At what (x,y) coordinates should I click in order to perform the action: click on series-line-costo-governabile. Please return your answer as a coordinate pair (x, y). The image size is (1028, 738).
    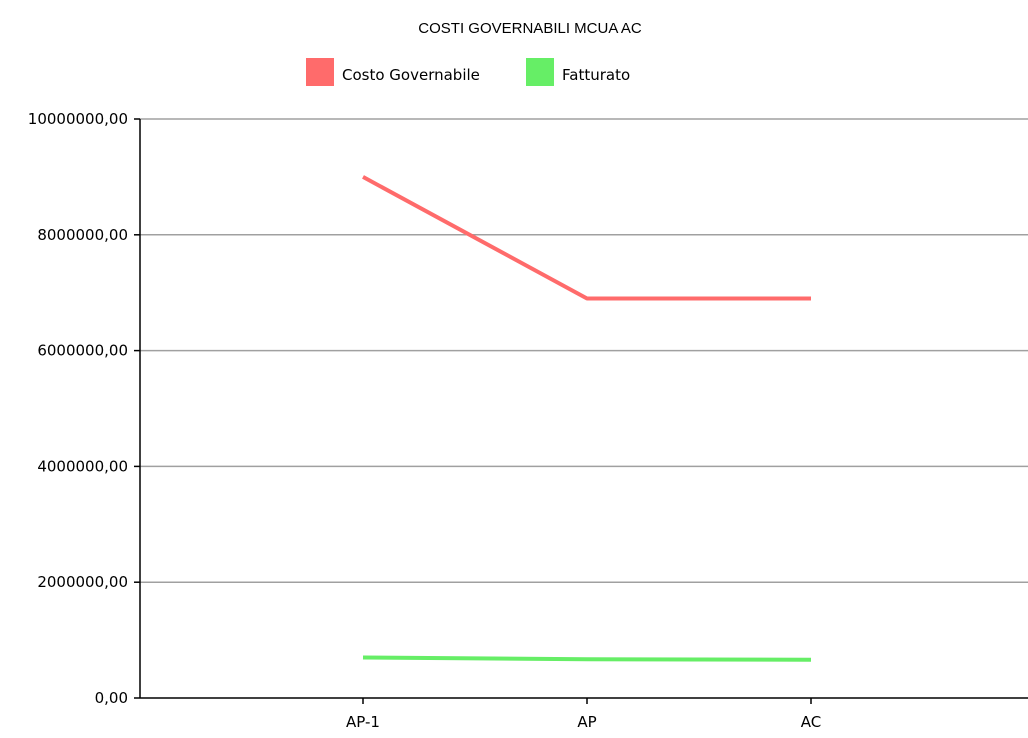
    Looking at the image, I should click on (586, 238).